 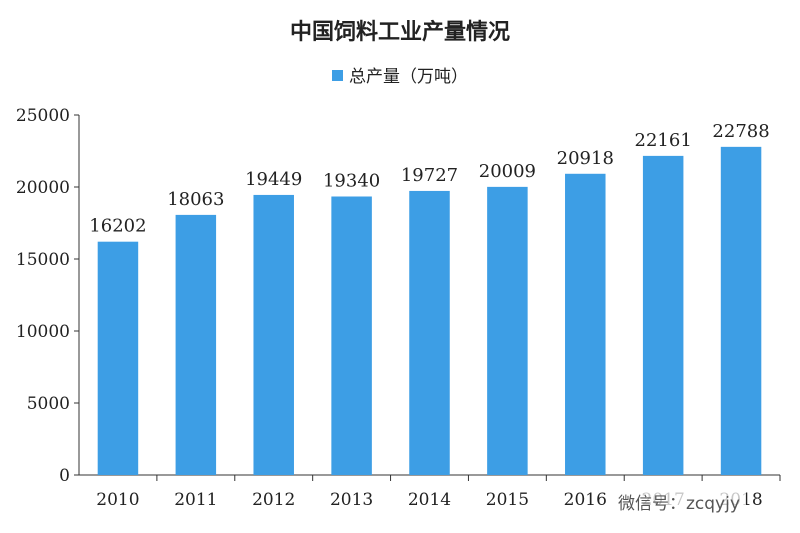 What do you see at coordinates (273, 179) in the screenshot?
I see `bar-data-label: 19449` at bounding box center [273, 179].